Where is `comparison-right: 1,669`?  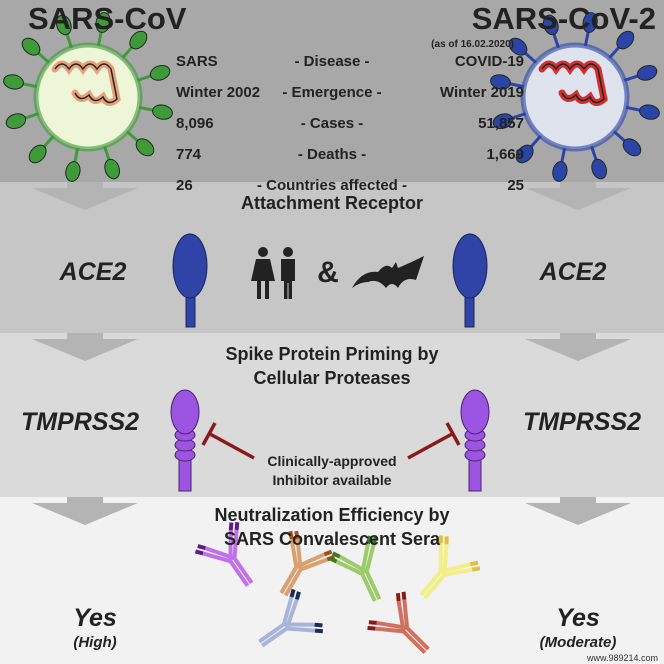 comparison-right: 1,669 is located at coordinates (505, 154).